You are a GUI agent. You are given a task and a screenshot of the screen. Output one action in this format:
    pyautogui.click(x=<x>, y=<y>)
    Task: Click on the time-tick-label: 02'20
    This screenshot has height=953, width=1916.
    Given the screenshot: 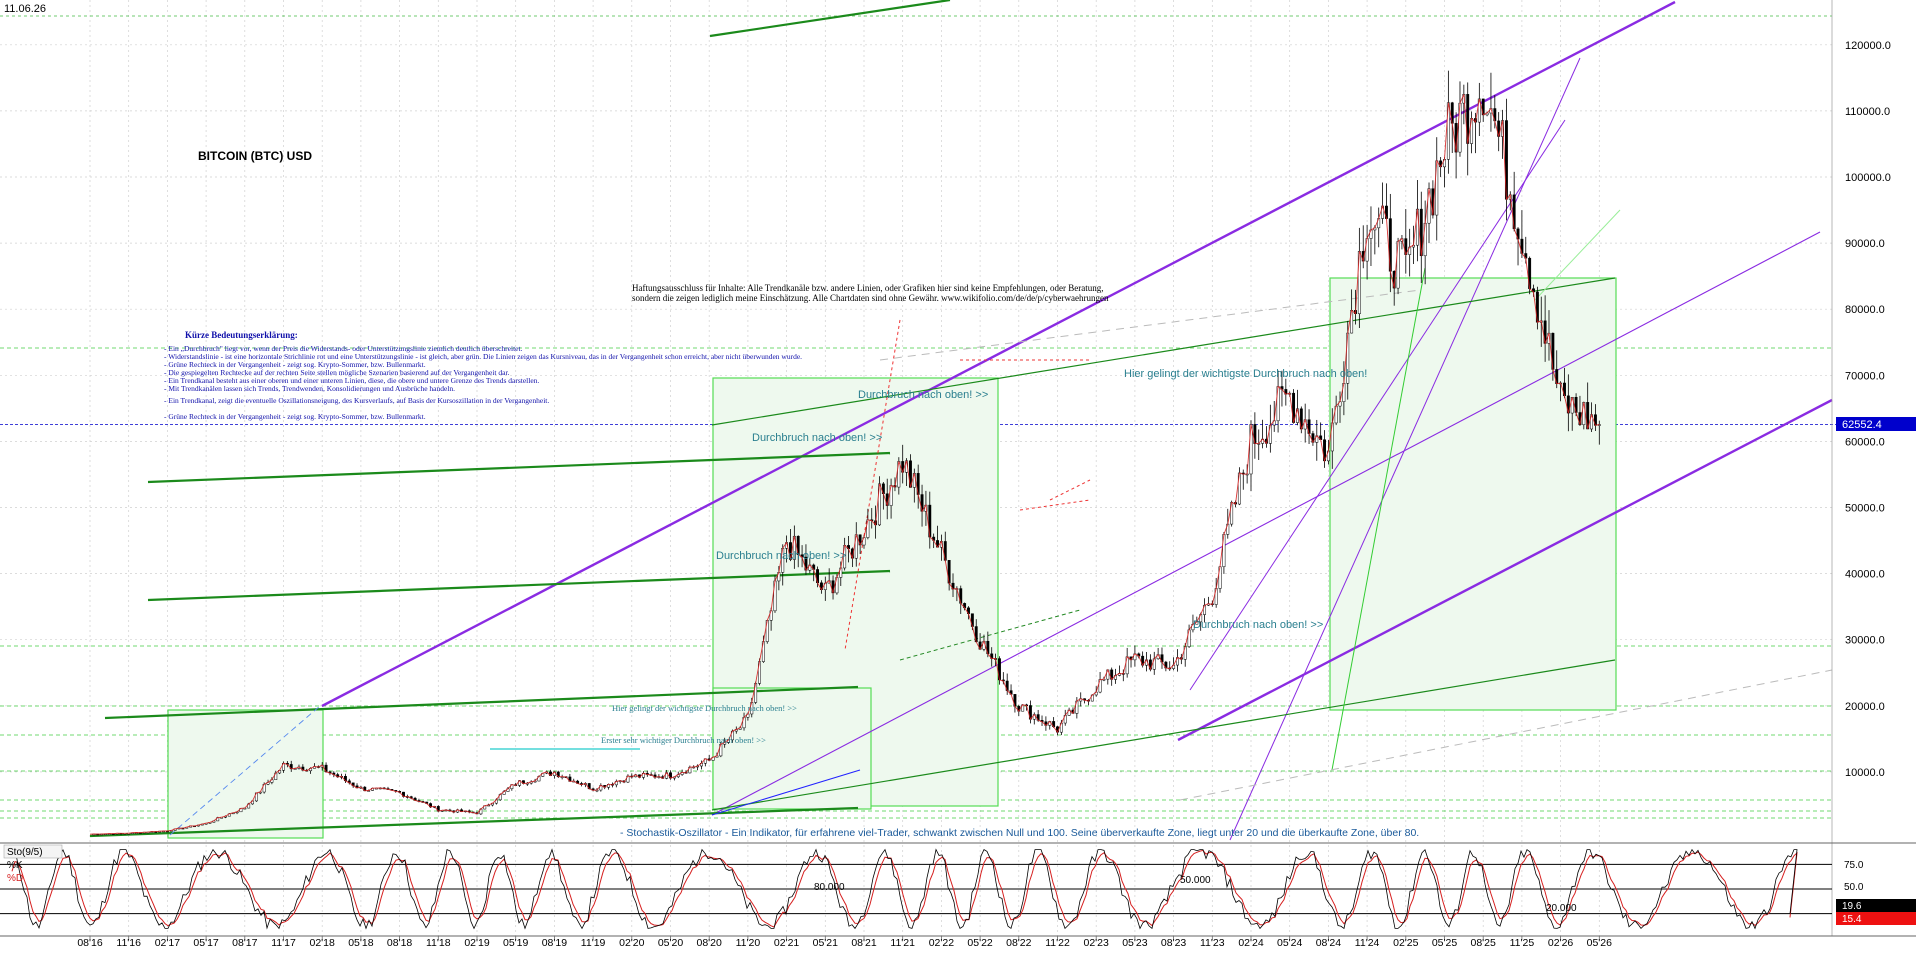 What is the action you would take?
    pyautogui.click(x=632, y=942)
    